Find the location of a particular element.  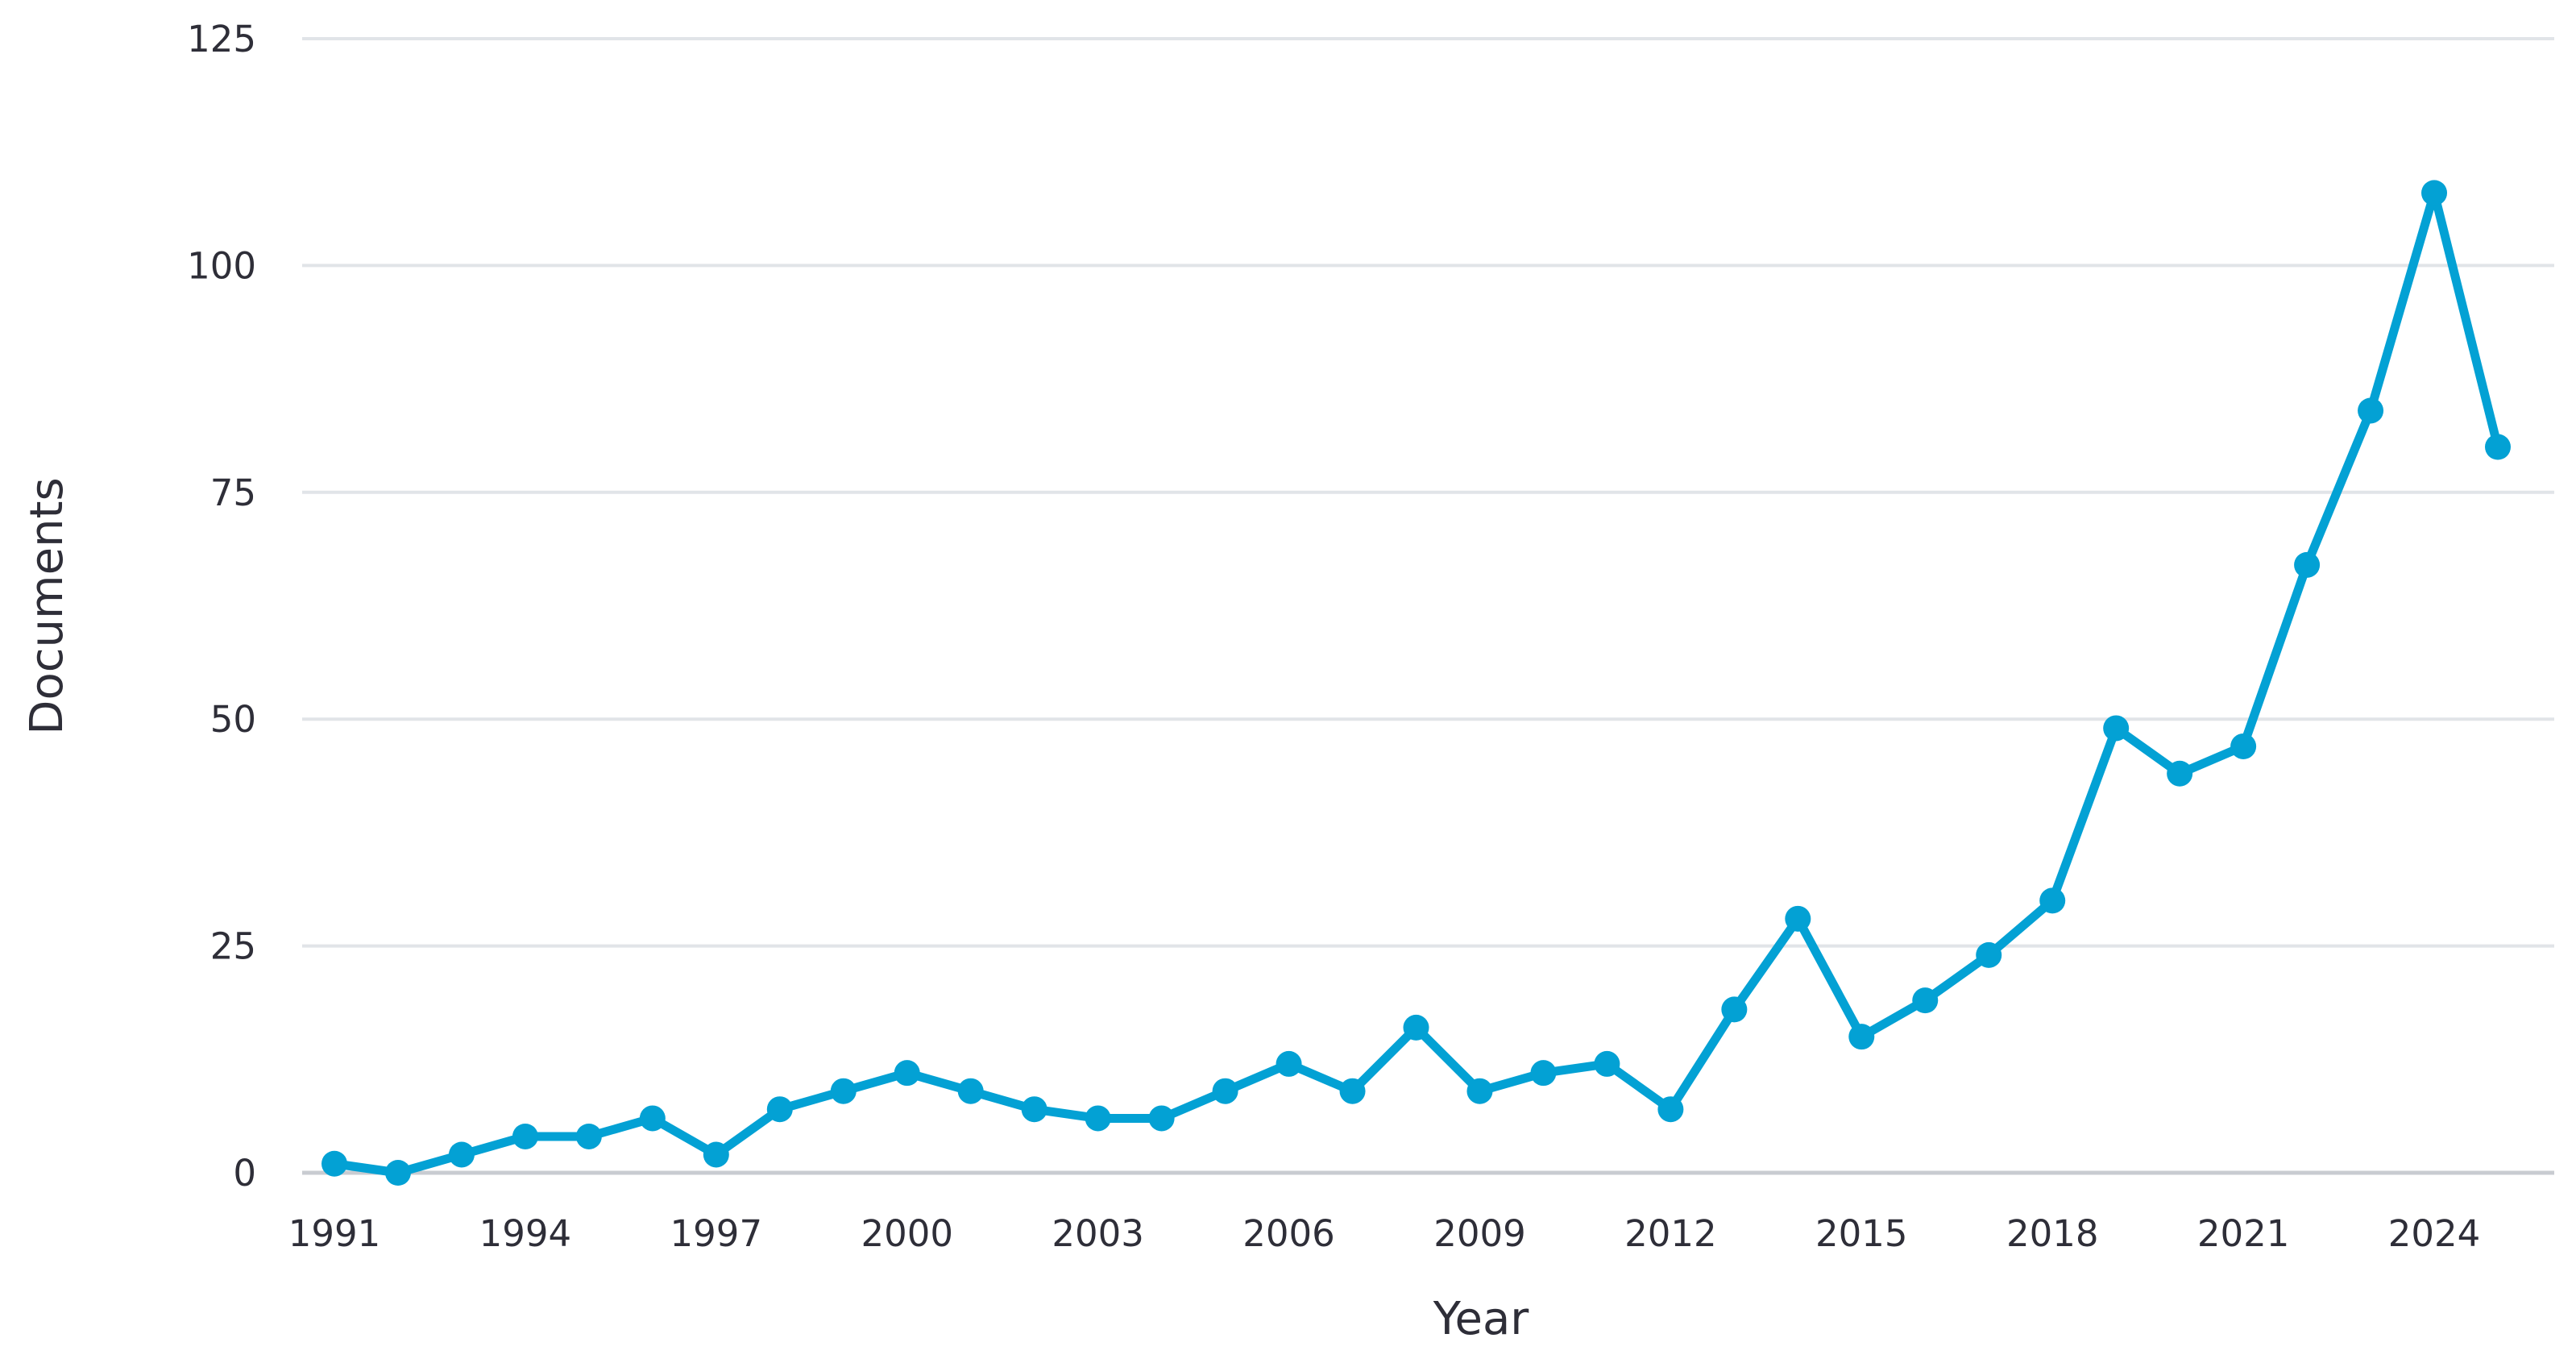

x-tick-label: 2015 is located at coordinates (1861, 1233).